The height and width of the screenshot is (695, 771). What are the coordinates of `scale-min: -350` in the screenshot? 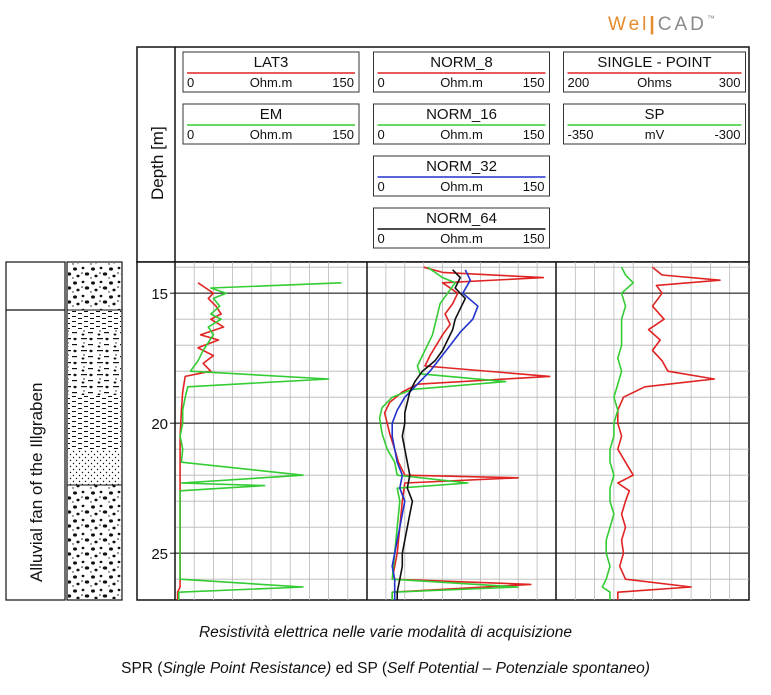 It's located at (581, 134).